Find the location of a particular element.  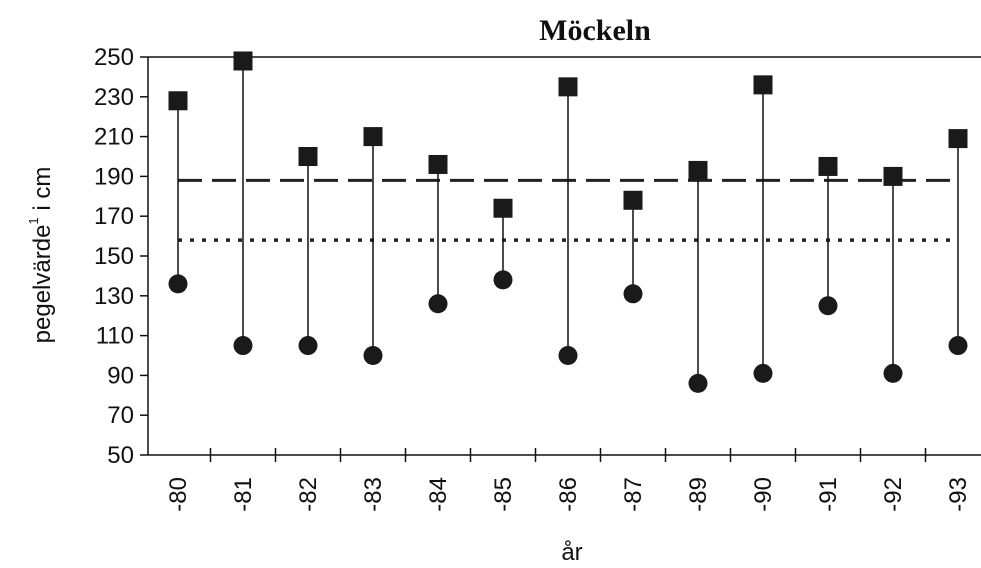

y-tick-label: 50 is located at coordinates (120, 455).